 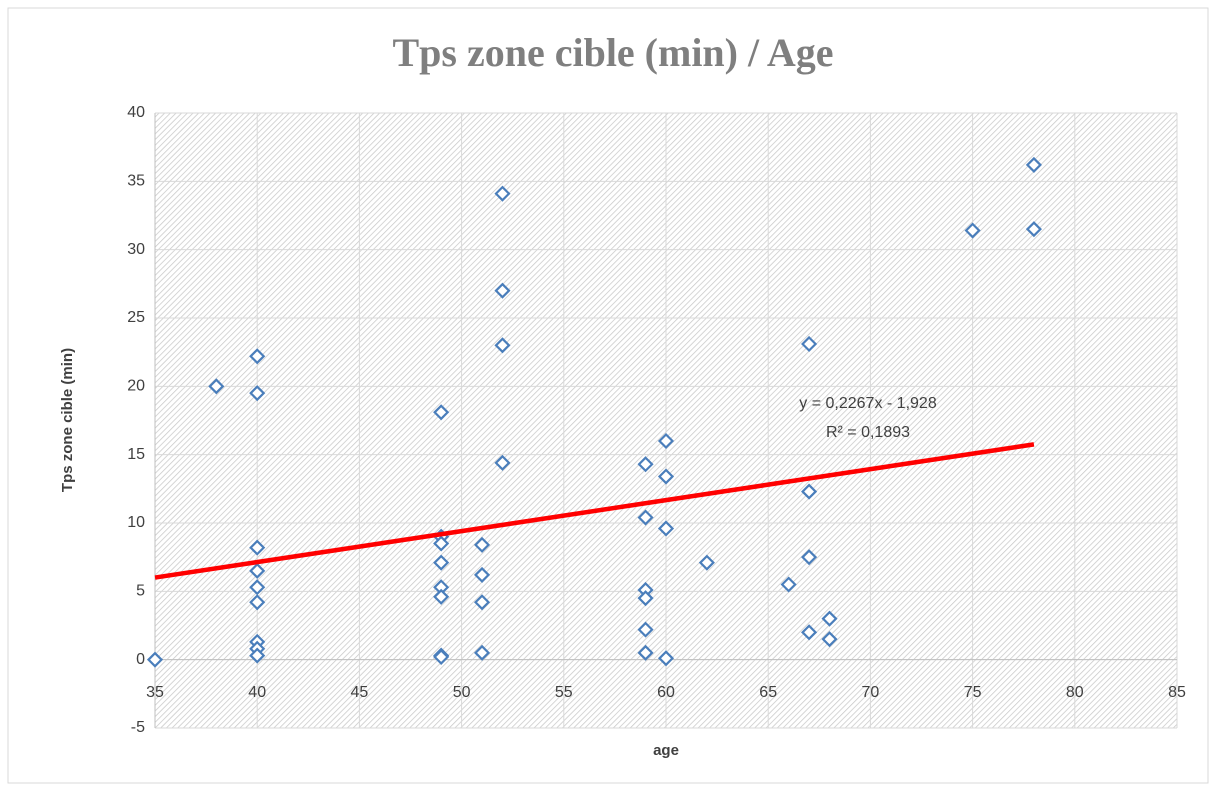 I want to click on x-tick-label: 50, so click(x=462, y=692).